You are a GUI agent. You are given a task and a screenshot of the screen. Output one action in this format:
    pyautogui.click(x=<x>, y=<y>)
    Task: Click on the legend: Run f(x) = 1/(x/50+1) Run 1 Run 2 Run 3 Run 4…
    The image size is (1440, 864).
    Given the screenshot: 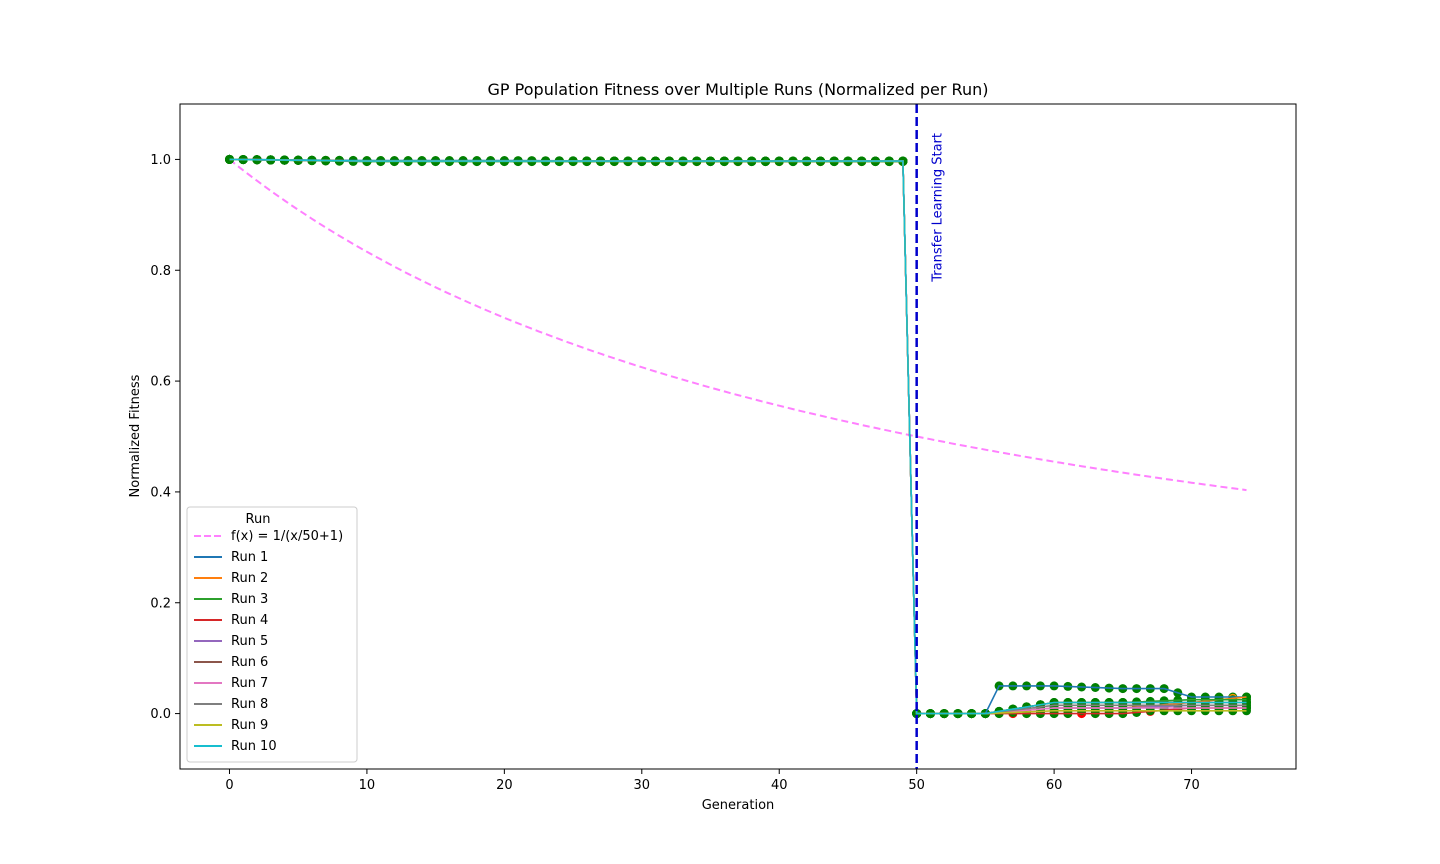 What is the action you would take?
    pyautogui.click(x=272, y=634)
    